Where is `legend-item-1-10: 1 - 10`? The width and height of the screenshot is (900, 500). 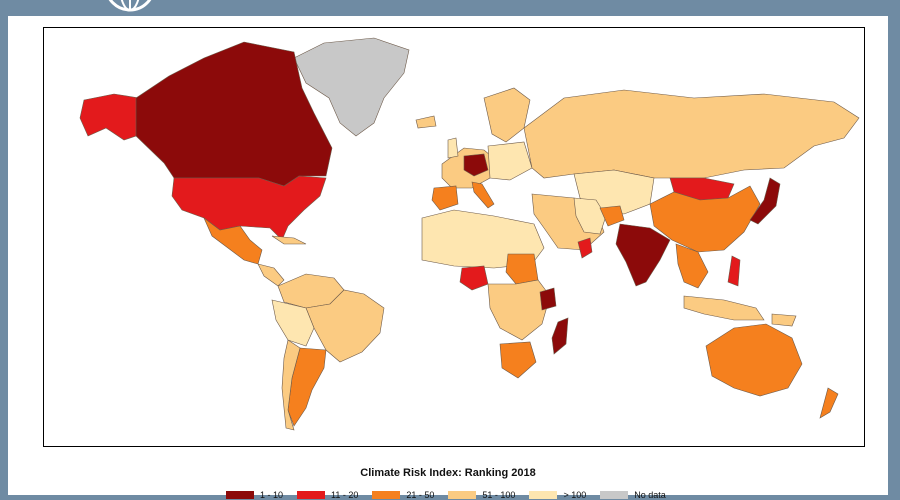 legend-item-1-10: 1 - 10 is located at coordinates (254, 495).